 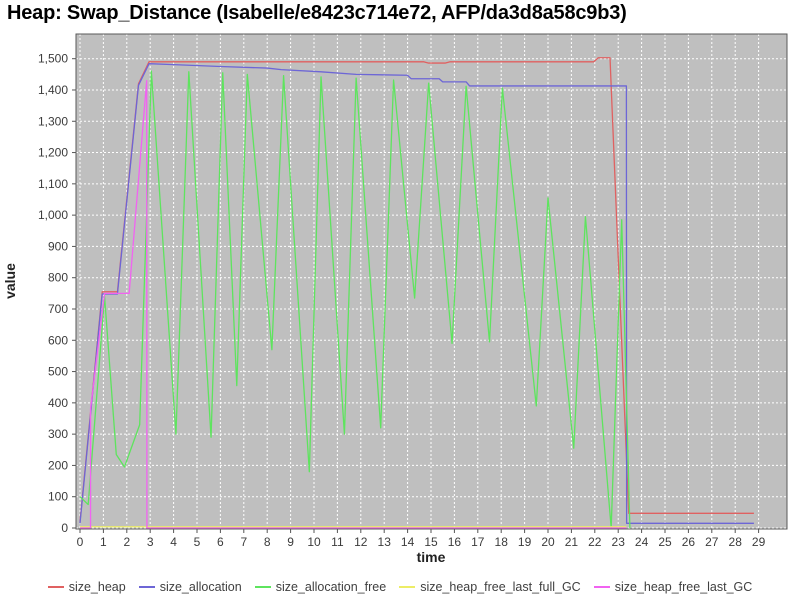 I want to click on y-tick-label: 700, so click(x=58, y=309).